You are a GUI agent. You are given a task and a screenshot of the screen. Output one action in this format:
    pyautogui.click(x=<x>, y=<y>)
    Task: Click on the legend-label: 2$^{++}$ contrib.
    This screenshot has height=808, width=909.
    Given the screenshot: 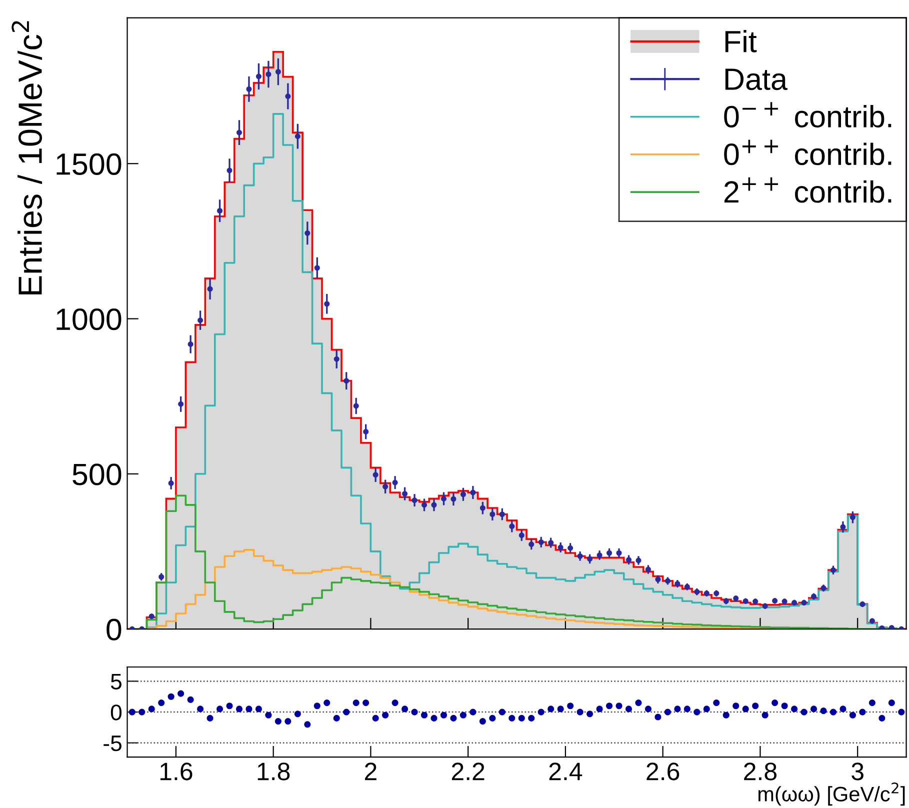 What is the action you would take?
    pyautogui.click(x=808, y=190)
    